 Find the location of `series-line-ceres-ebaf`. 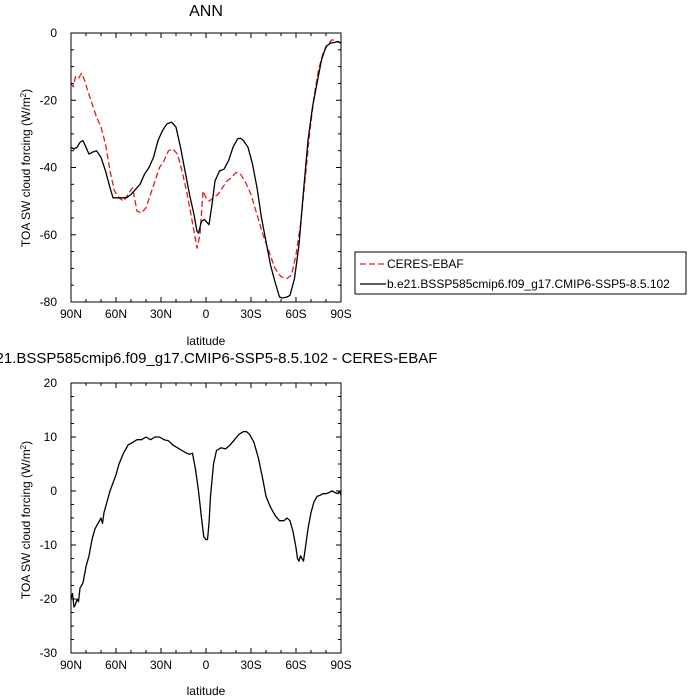

series-line-ceres-ebaf is located at coordinates (206, 159).